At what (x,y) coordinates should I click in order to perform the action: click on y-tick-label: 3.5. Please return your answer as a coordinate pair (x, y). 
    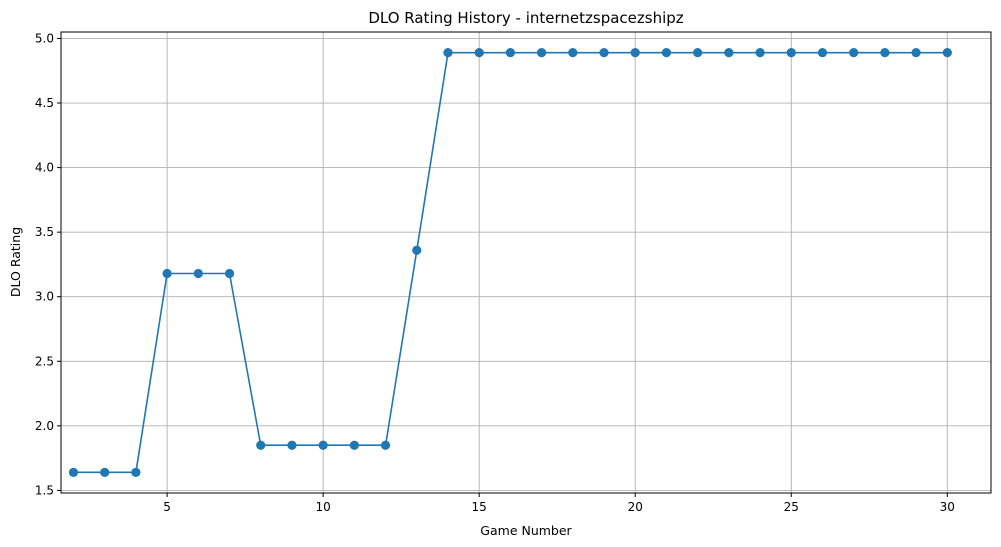
    Looking at the image, I should click on (44, 232).